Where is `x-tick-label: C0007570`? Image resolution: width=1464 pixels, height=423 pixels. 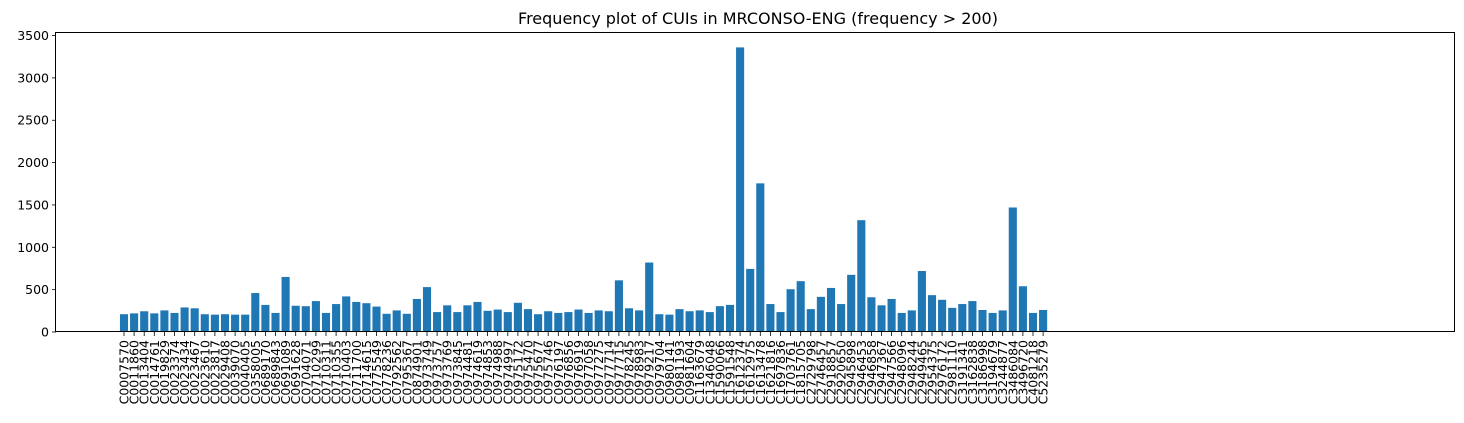
x-tick-label: C0007570 is located at coordinates (124, 372).